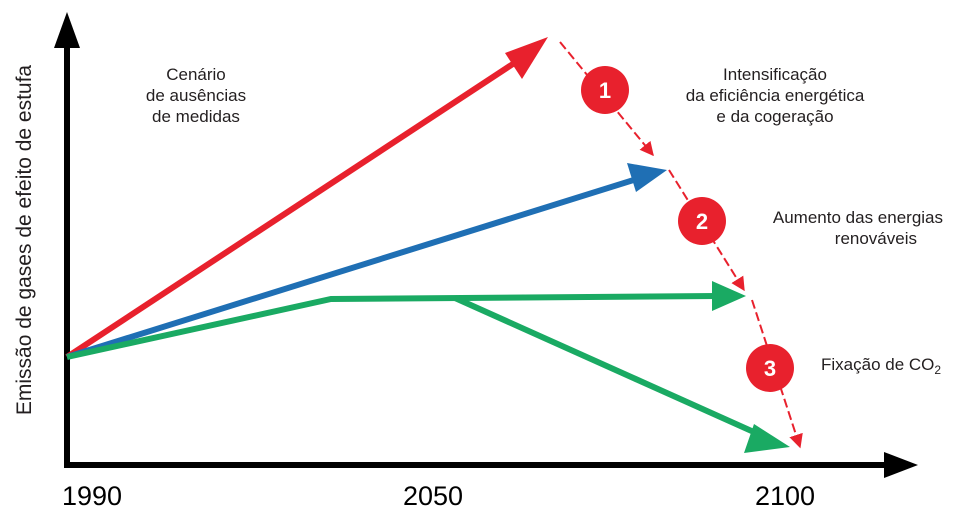 The height and width of the screenshot is (508, 966). What do you see at coordinates (526, 58) in the screenshot?
I see `series-arrowhead-red` at bounding box center [526, 58].